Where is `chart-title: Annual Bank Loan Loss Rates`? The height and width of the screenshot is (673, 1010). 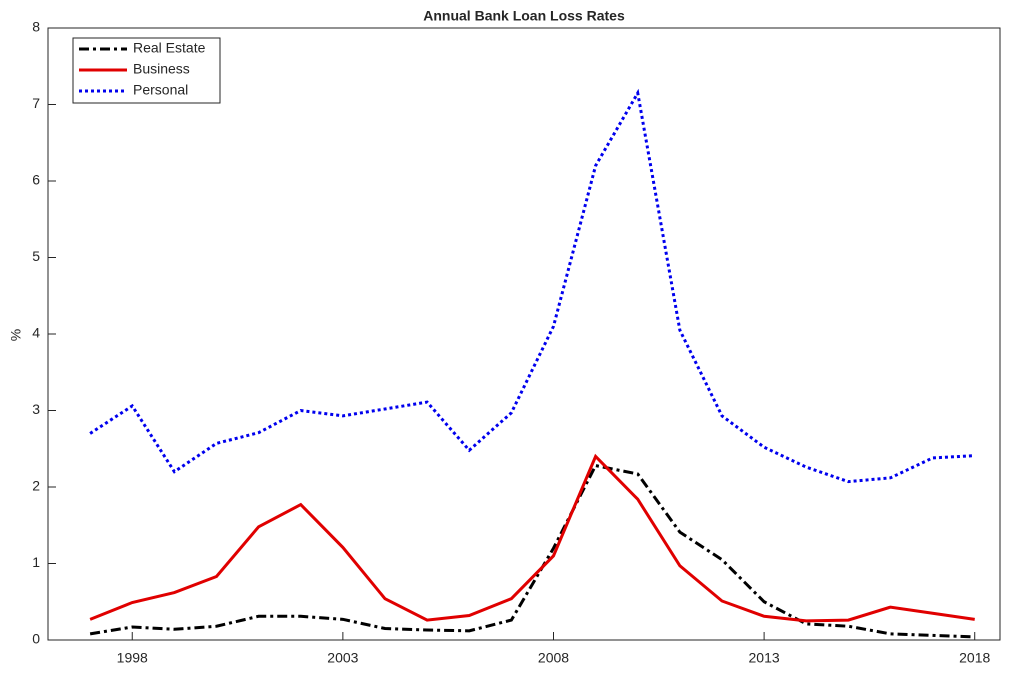 chart-title: Annual Bank Loan Loss Rates is located at coordinates (524, 16).